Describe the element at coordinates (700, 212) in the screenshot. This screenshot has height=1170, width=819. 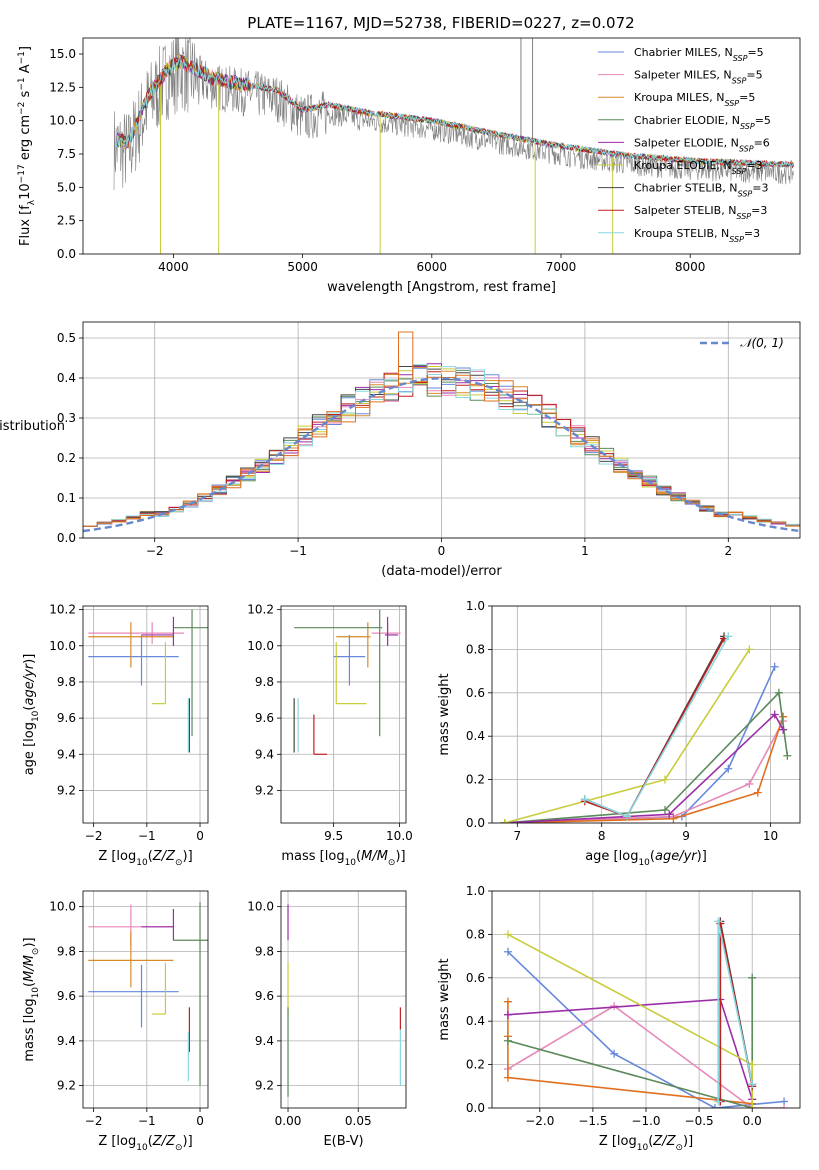
I see `legend-entry: Salpeter STELIB, NSSP=3` at that location.